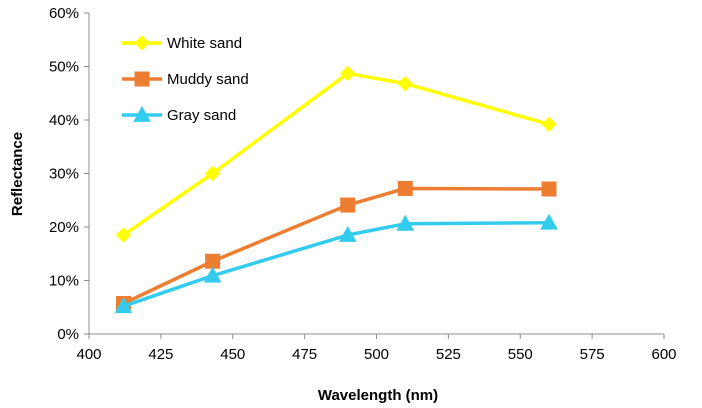 The height and width of the screenshot is (408, 702). What do you see at coordinates (204, 43) in the screenshot?
I see `legend-label: White sand` at bounding box center [204, 43].